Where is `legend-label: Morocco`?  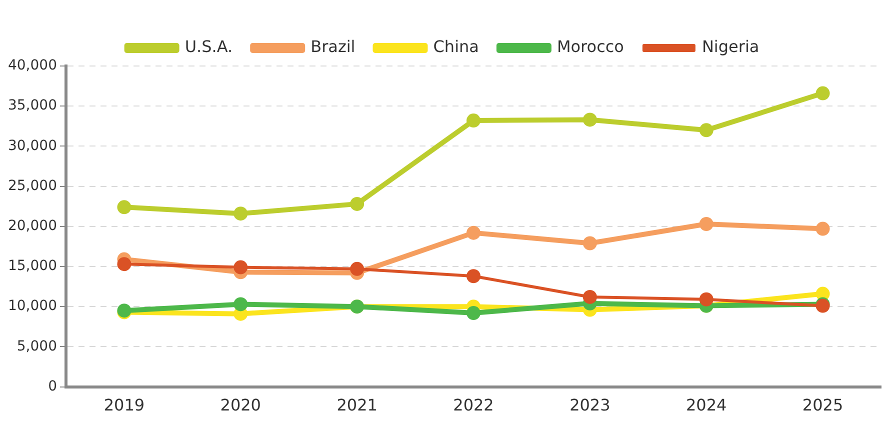
legend-label: Morocco is located at coordinates (590, 46).